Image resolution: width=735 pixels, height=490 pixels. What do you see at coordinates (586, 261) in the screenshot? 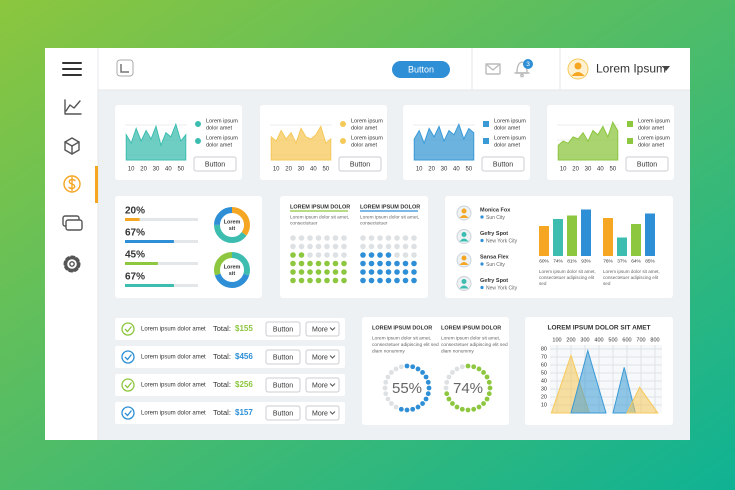
I see `bar-value-label: 93%` at bounding box center [586, 261].